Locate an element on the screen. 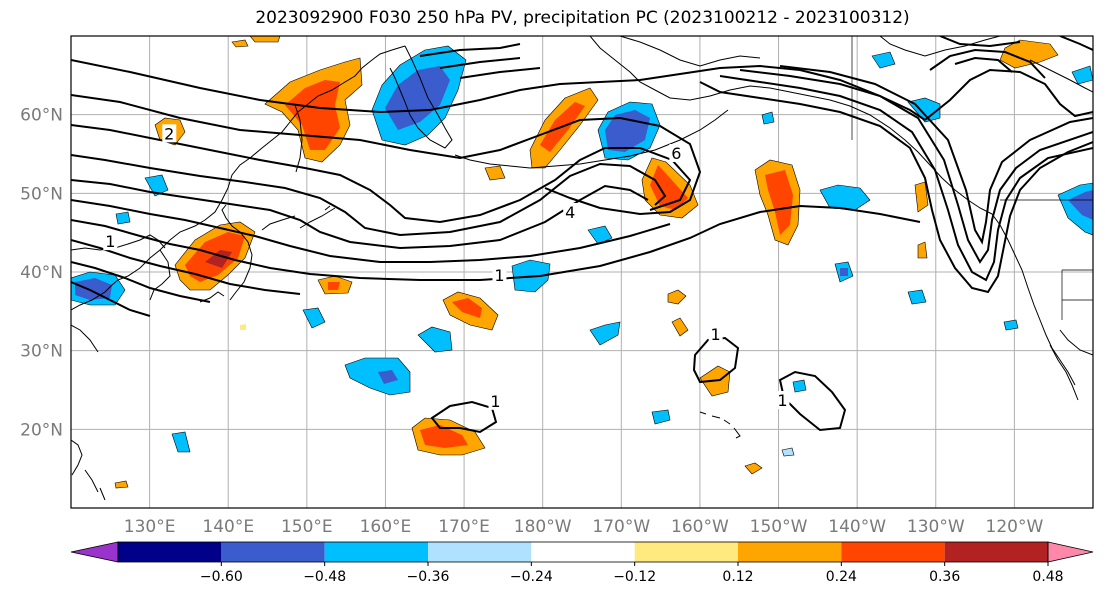  colorbar-tick-label: 0.48 is located at coordinates (1047, 577).